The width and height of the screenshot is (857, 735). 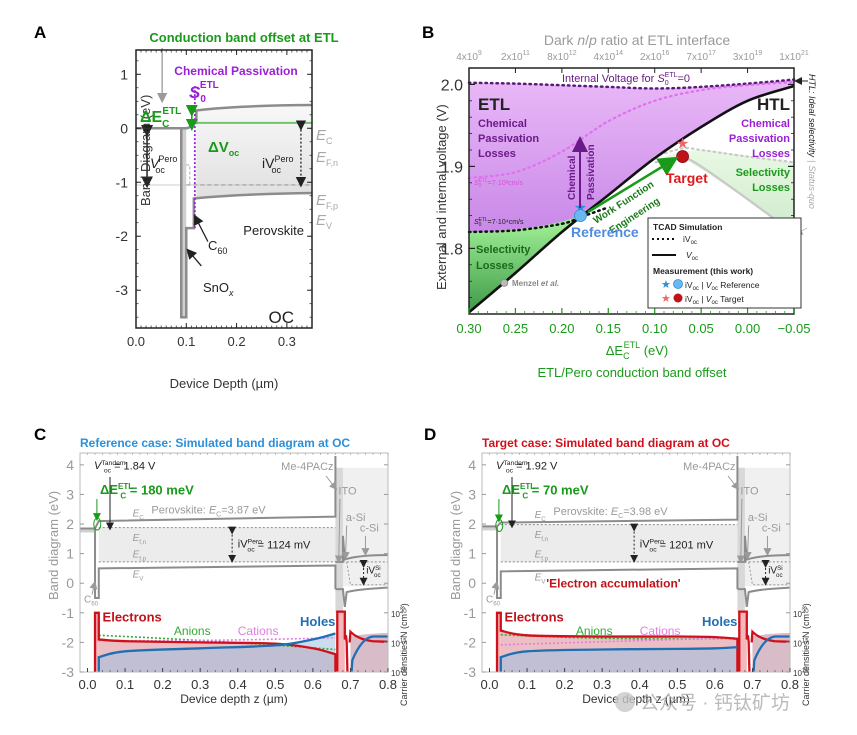 What do you see at coordinates (542, 536) in the screenshot?
I see `efn-label: Ef,n` at bounding box center [542, 536].